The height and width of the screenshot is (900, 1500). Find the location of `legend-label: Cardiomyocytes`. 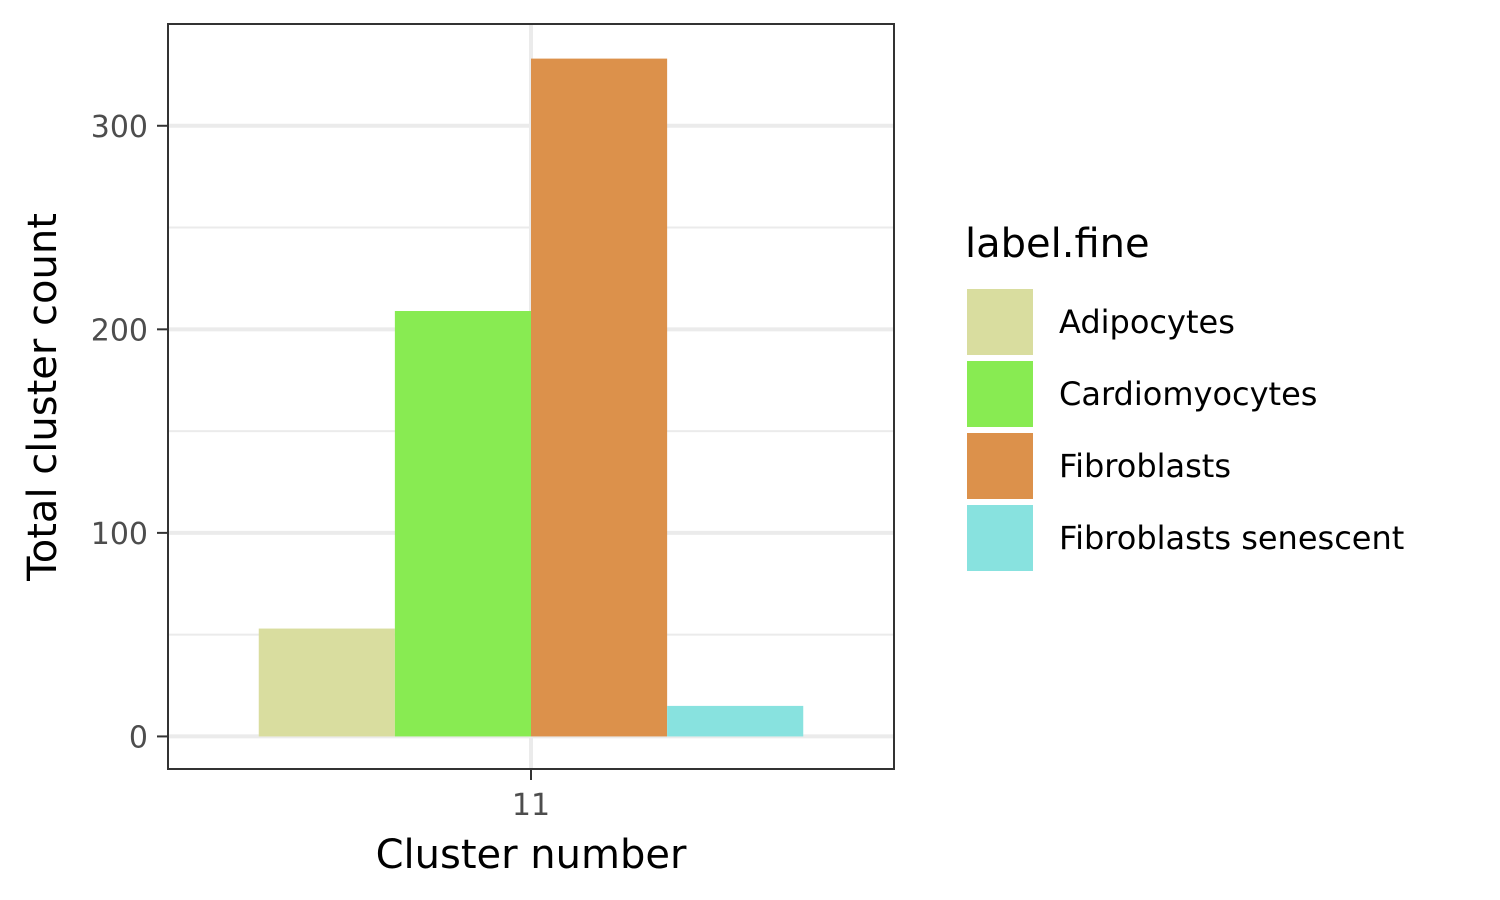

legend-label: Cardiomyocytes is located at coordinates (1188, 394).